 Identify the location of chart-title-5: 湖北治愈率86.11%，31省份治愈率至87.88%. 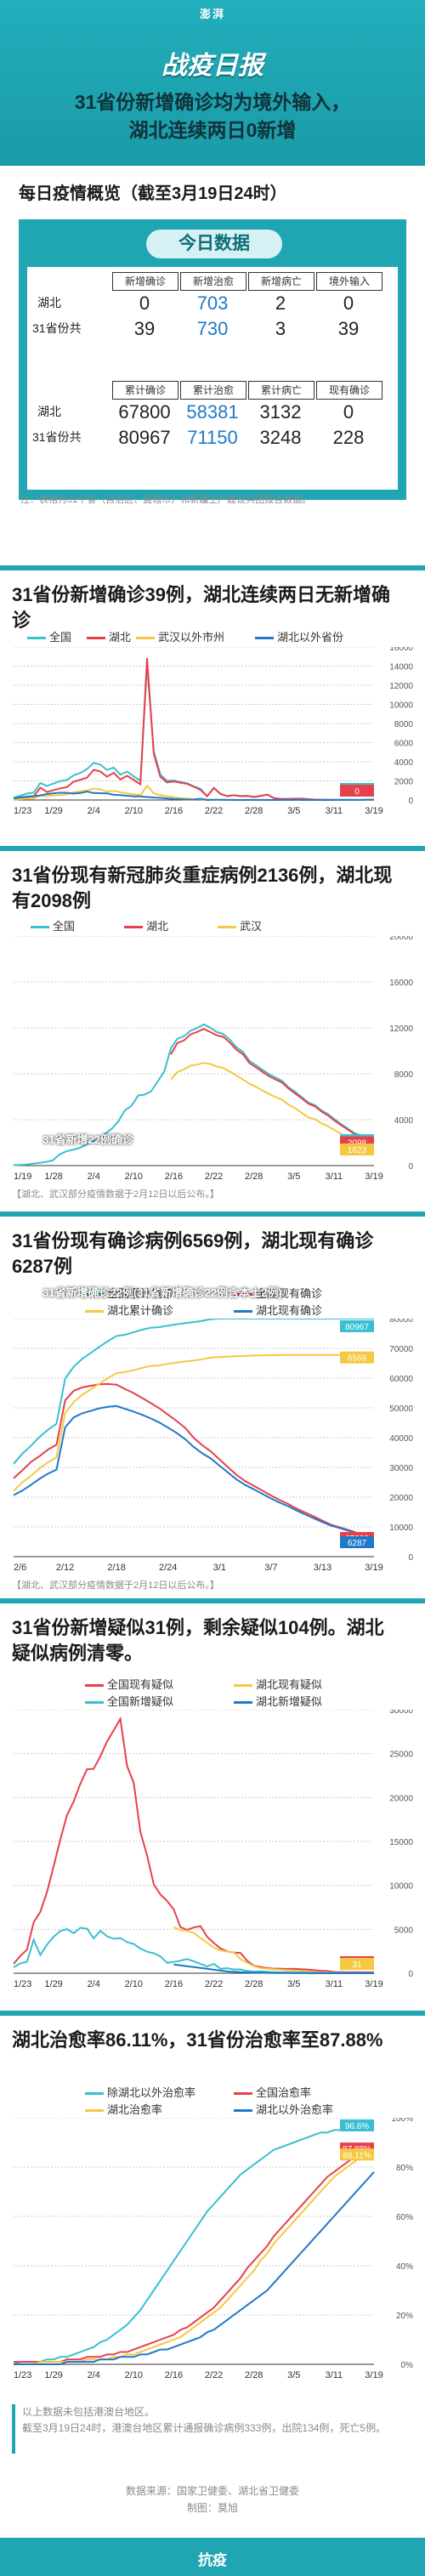
(197, 2040).